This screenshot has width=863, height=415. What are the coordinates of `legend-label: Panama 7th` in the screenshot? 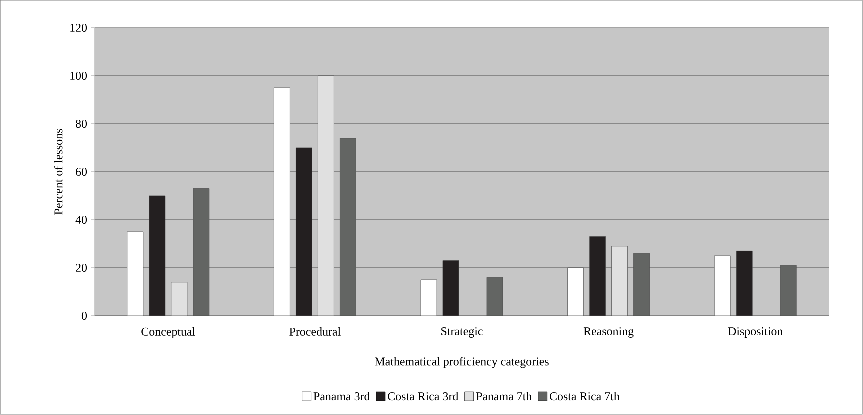 It's located at (504, 396).